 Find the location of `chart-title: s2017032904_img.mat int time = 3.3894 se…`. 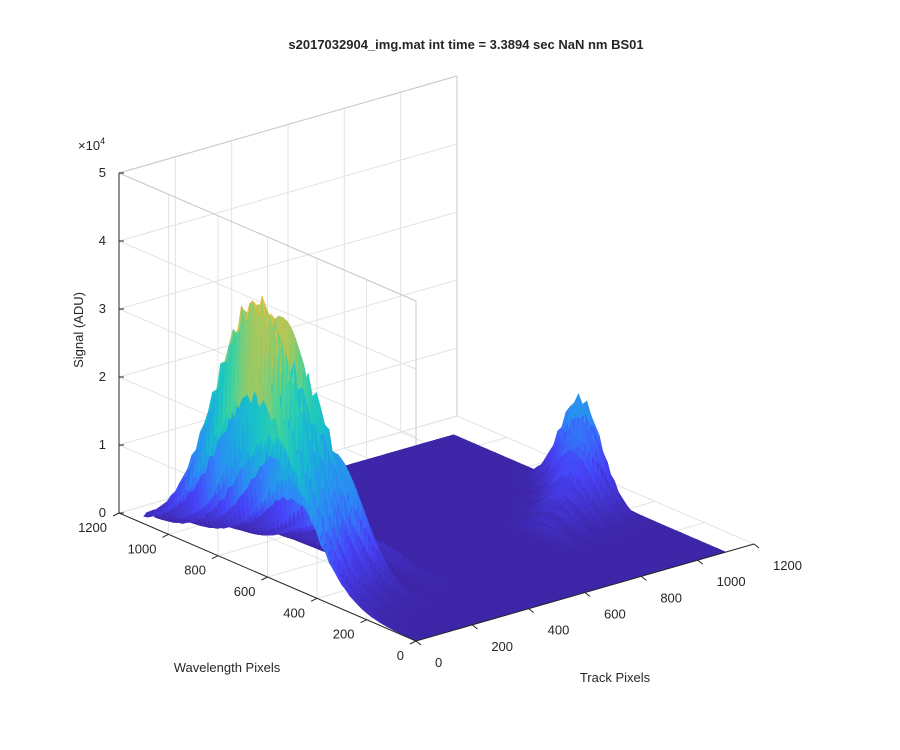

chart-title: s2017032904_img.mat int time = 3.3894 se… is located at coordinates (465, 44).